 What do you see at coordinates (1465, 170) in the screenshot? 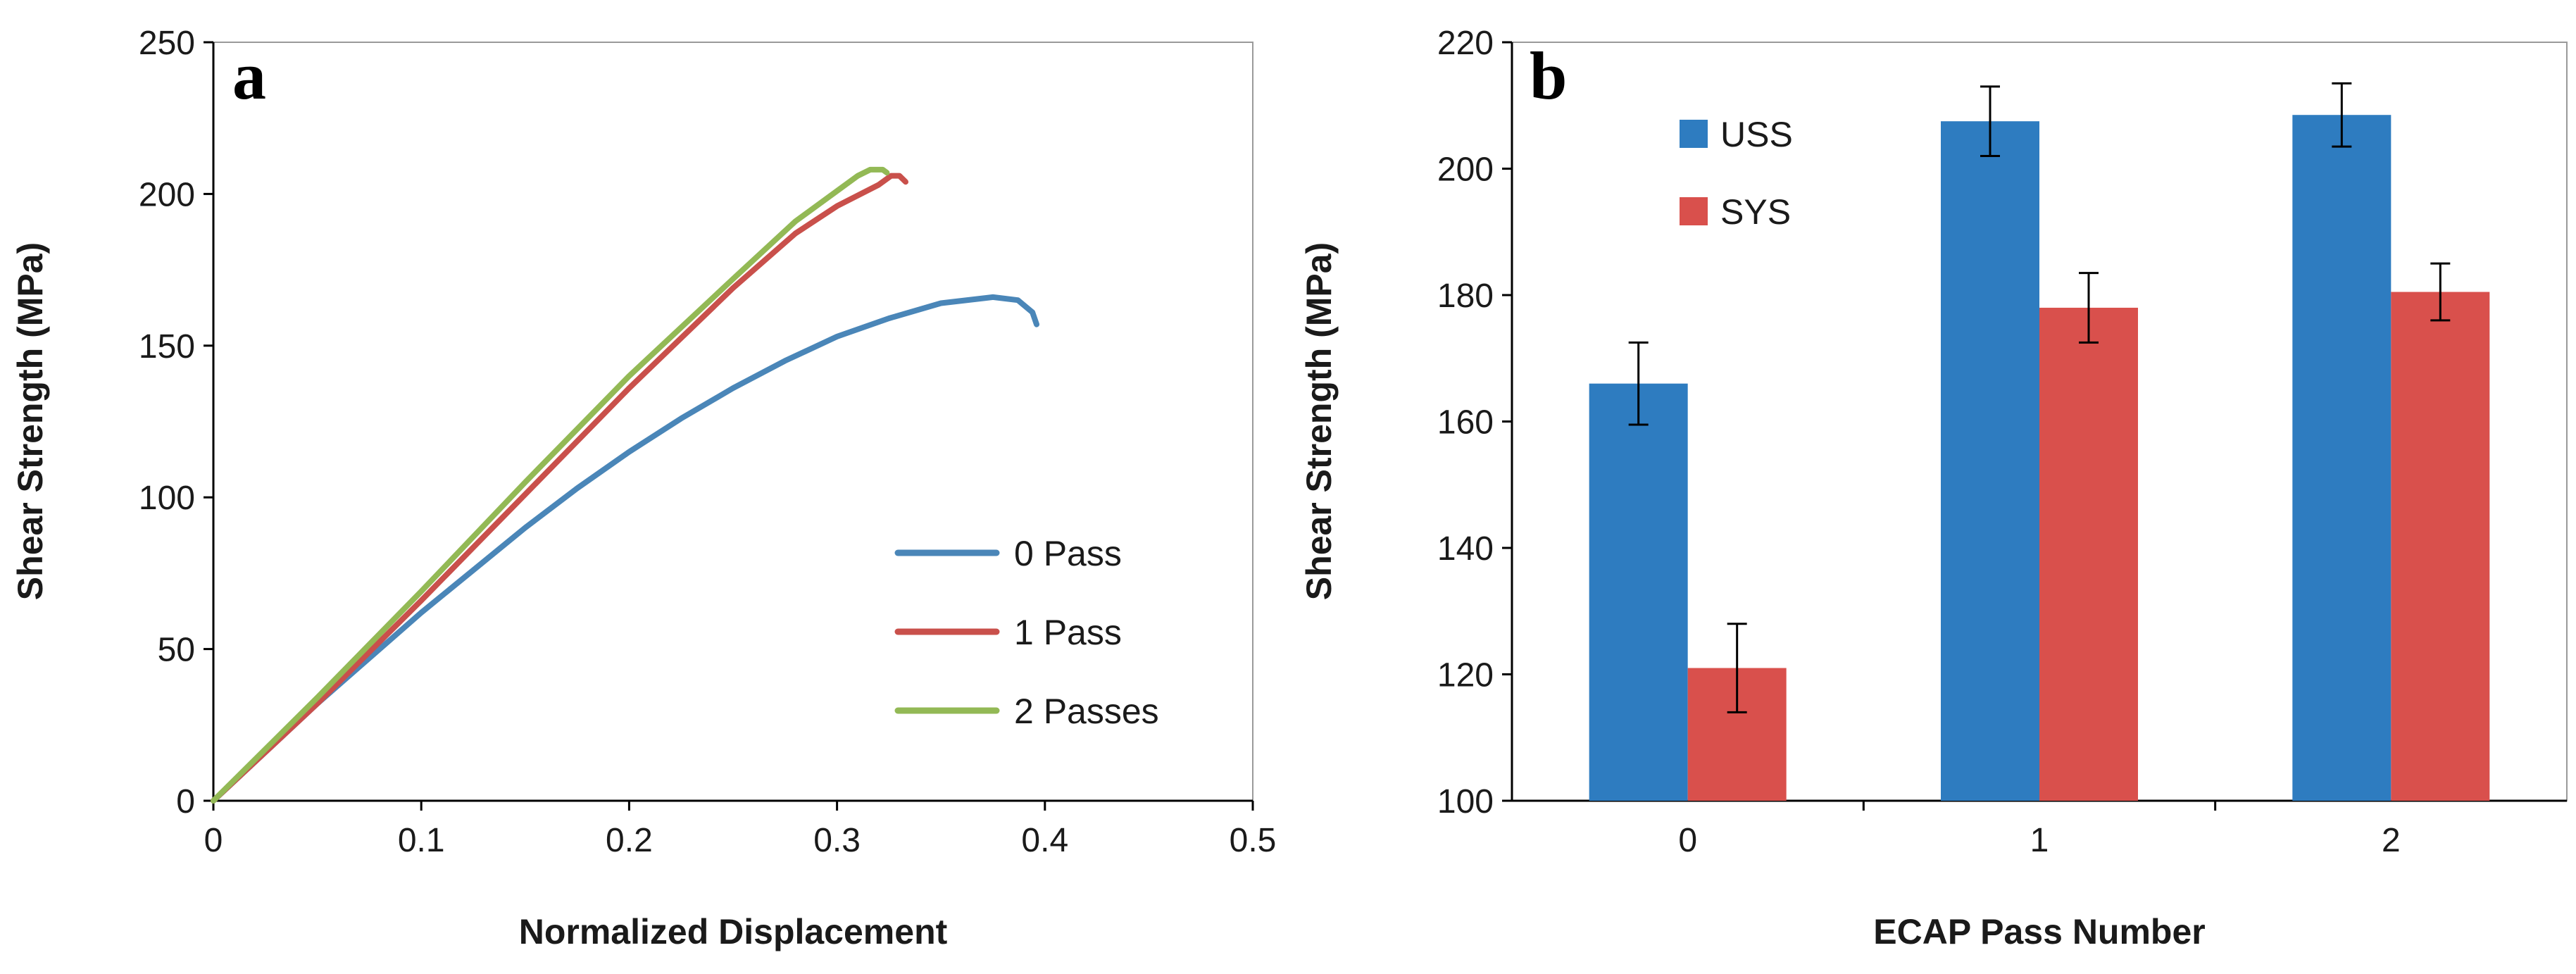
I see `panel-b-y-tick-label: 200` at bounding box center [1465, 170].